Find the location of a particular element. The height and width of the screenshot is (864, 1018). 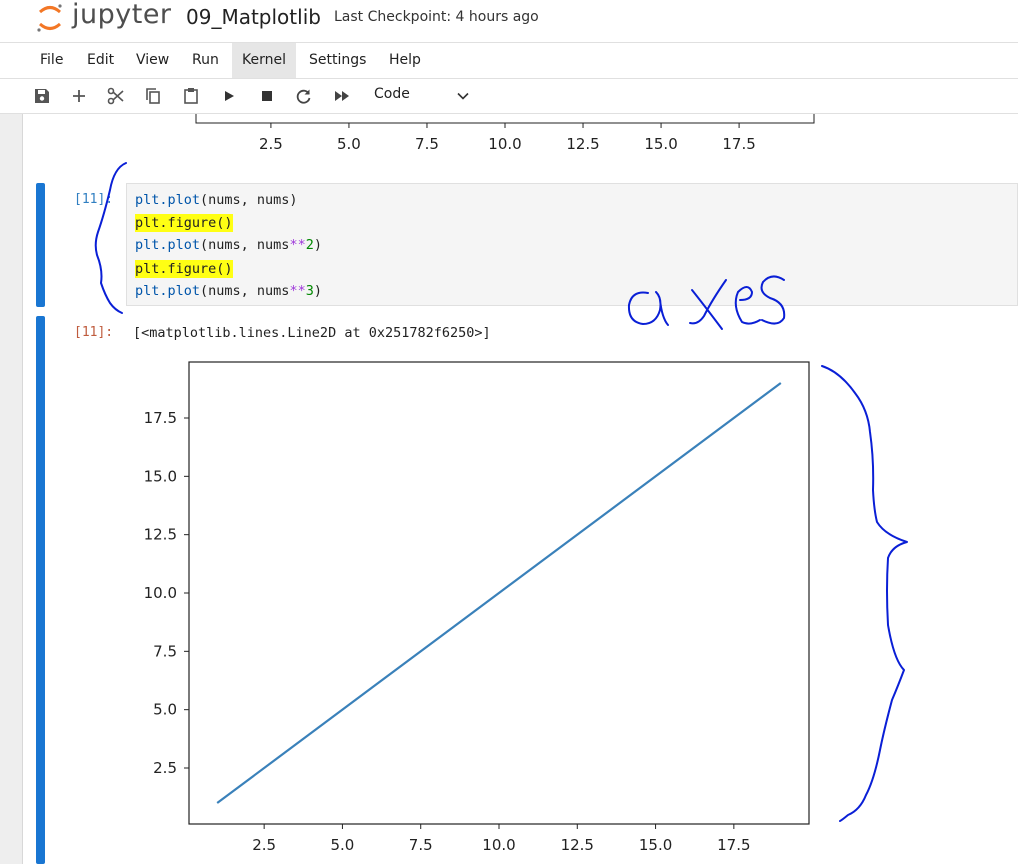

prev-x-tick-label: 17.5 is located at coordinates (738, 144).